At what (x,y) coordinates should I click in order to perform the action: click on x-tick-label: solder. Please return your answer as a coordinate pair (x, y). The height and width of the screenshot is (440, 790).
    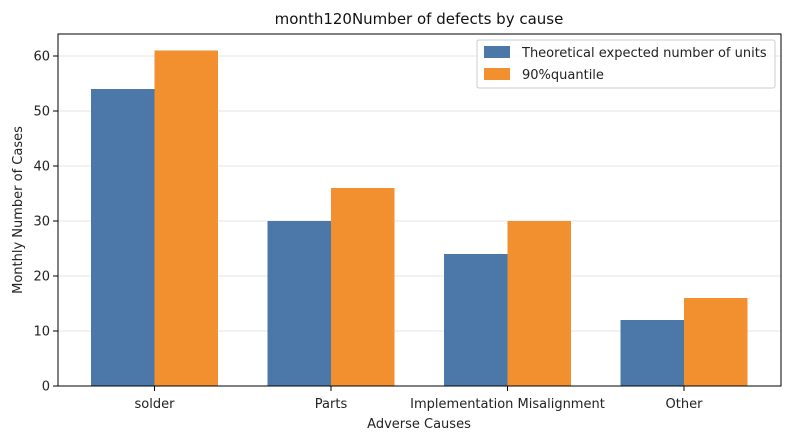
    Looking at the image, I should click on (155, 404).